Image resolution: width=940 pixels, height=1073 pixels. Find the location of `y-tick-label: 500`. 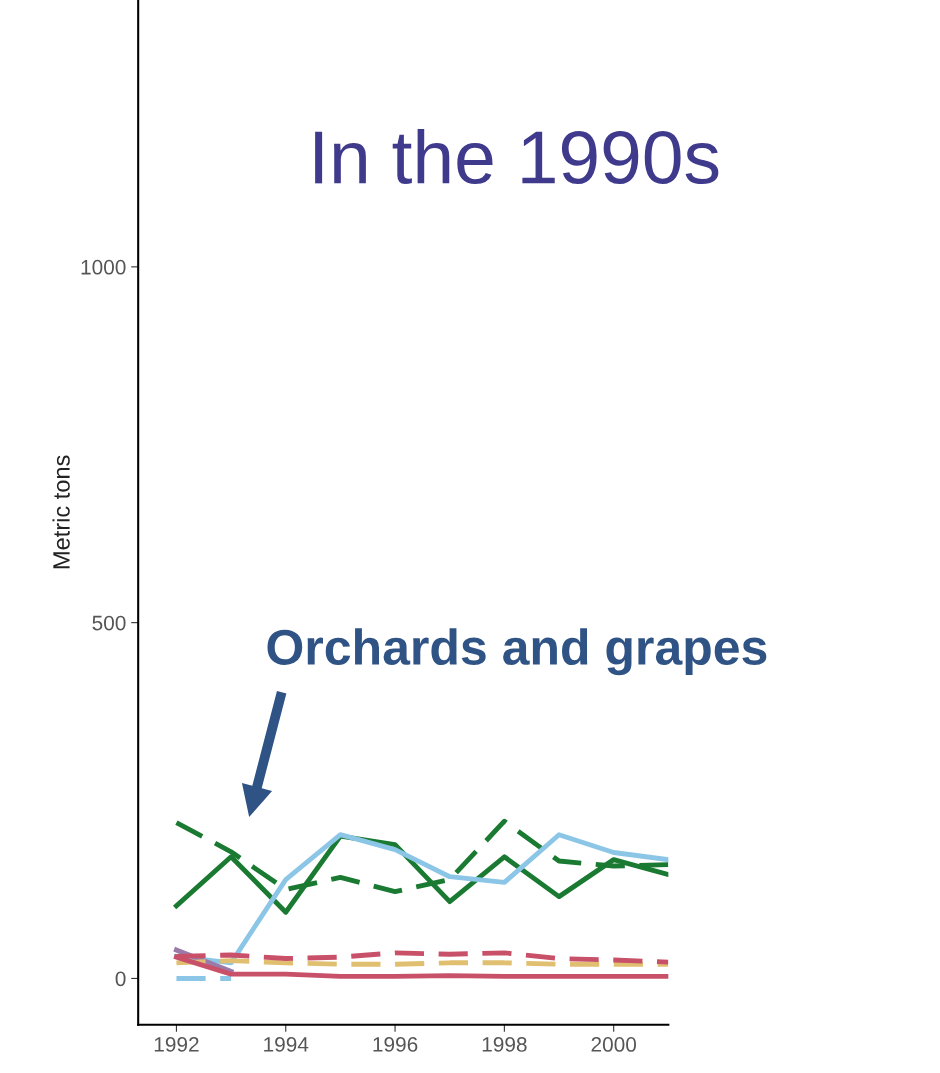

y-tick-label: 500 is located at coordinates (109, 623).